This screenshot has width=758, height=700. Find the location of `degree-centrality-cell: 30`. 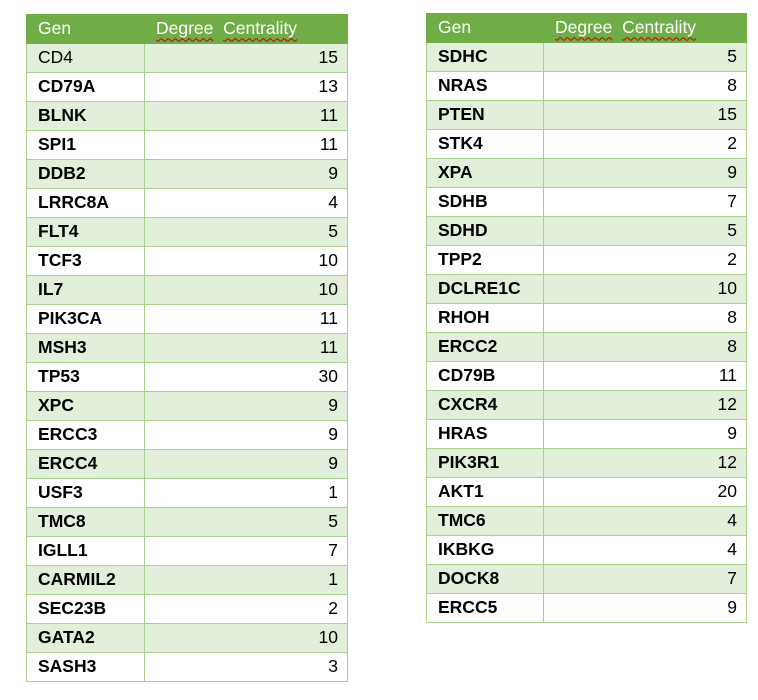

degree-centrality-cell: 30 is located at coordinates (246, 377).